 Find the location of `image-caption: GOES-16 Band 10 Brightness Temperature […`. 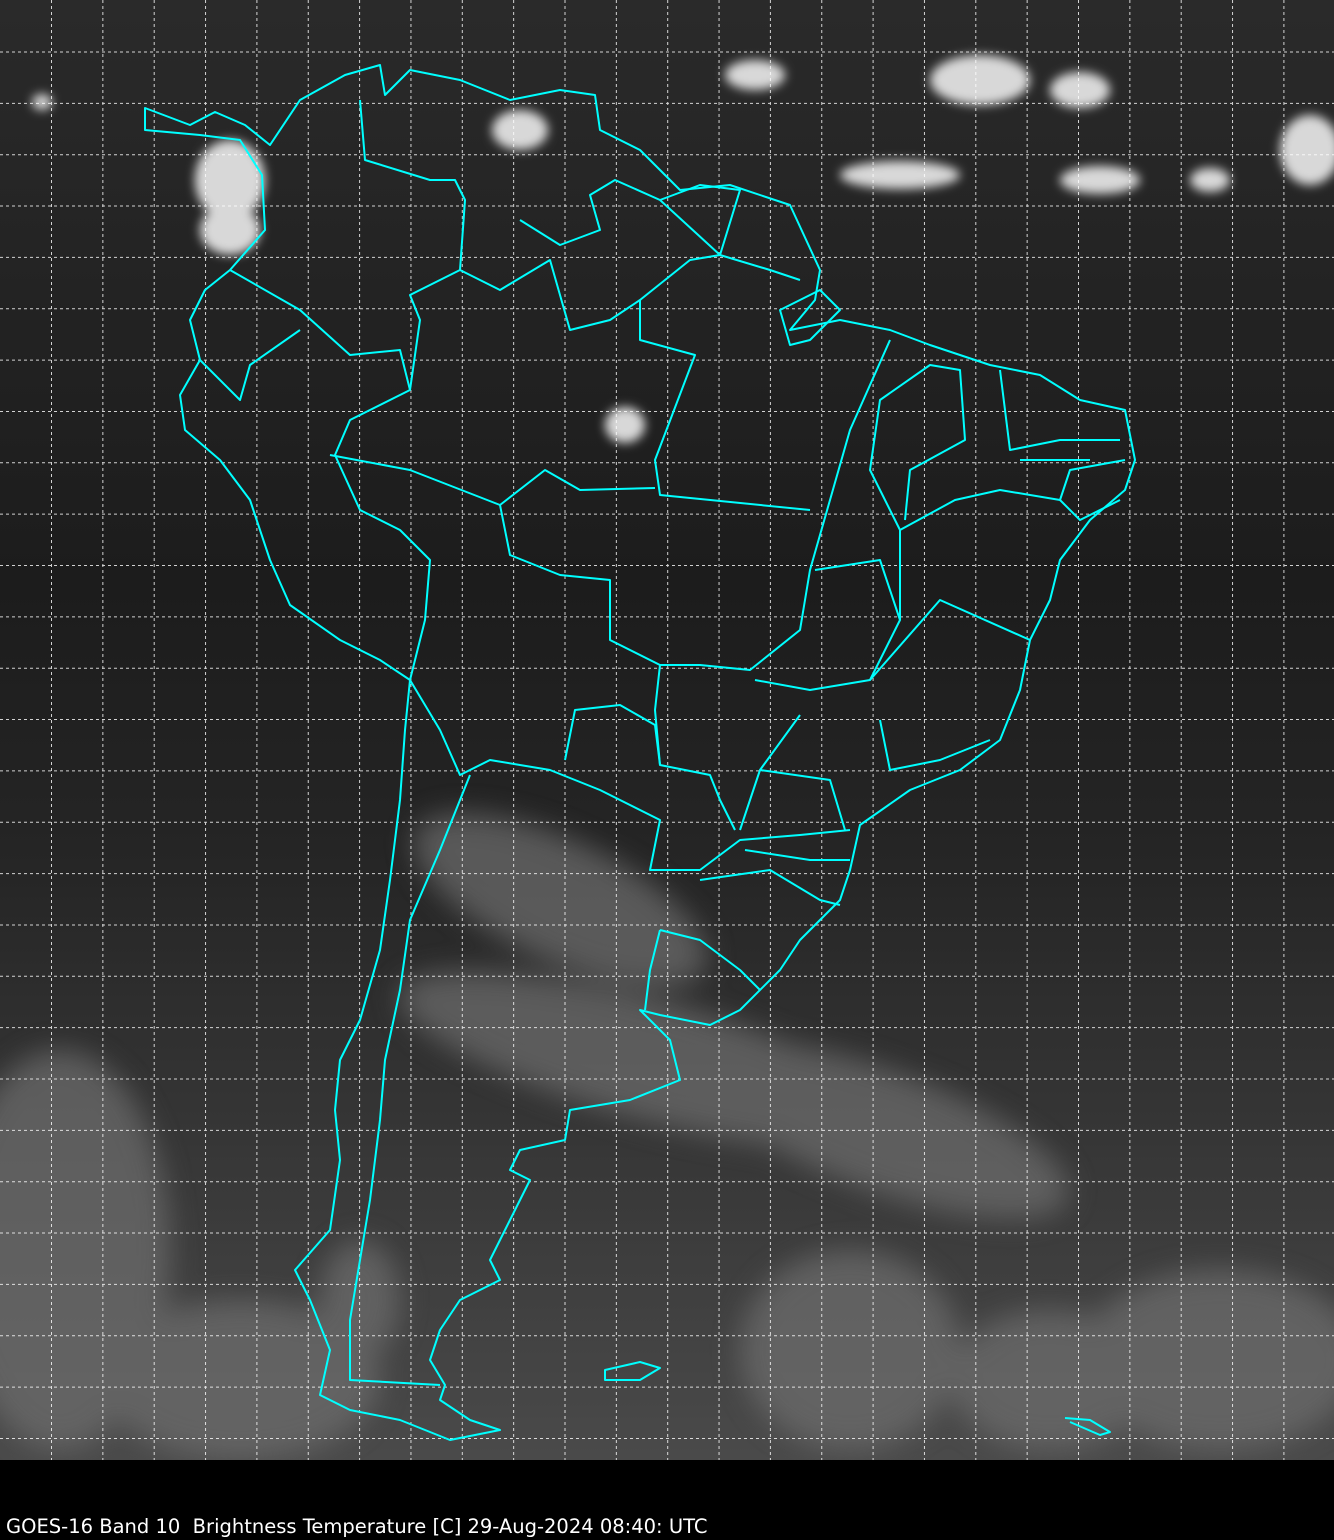

image-caption: GOES-16 Band 10 Brightness Temperature [… is located at coordinates (357, 1526).